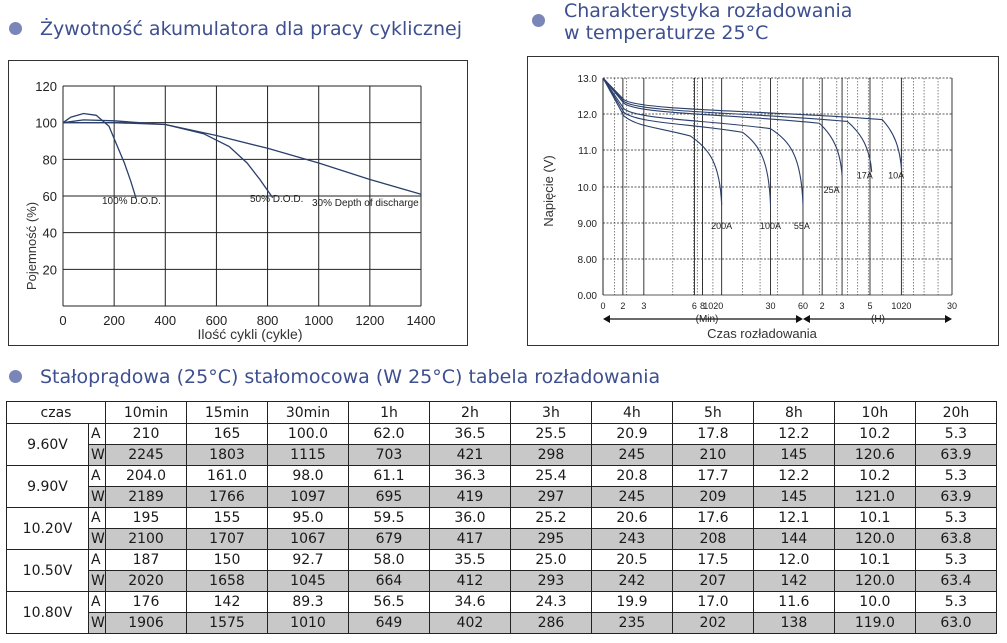 This screenshot has height=643, width=1007. What do you see at coordinates (31, 246) in the screenshot?
I see `cycle-life-y-axis-label: Pojemność (%)` at bounding box center [31, 246].